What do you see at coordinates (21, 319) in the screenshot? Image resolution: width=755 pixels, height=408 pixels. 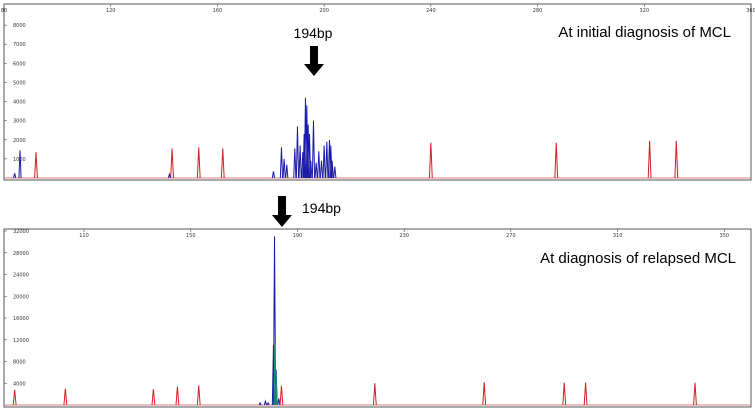 I see `y-tick-label: 16000` at bounding box center [21, 319].